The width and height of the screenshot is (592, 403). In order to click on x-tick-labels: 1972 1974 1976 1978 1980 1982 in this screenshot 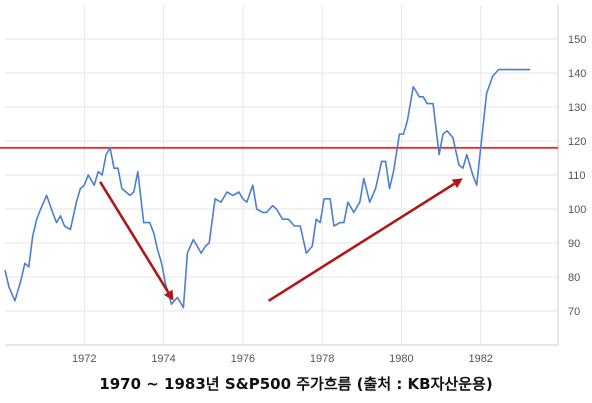, I will do `click(282, 359)`.